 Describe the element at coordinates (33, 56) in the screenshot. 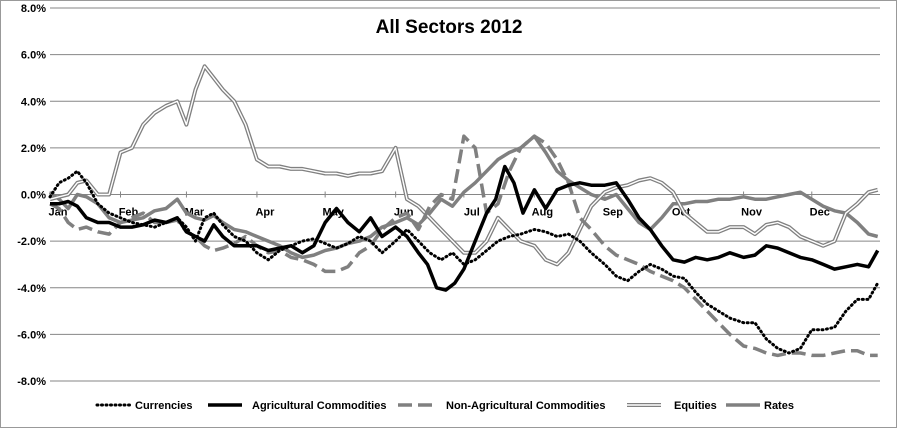

I see `y-tick-label: 6.0%` at that location.